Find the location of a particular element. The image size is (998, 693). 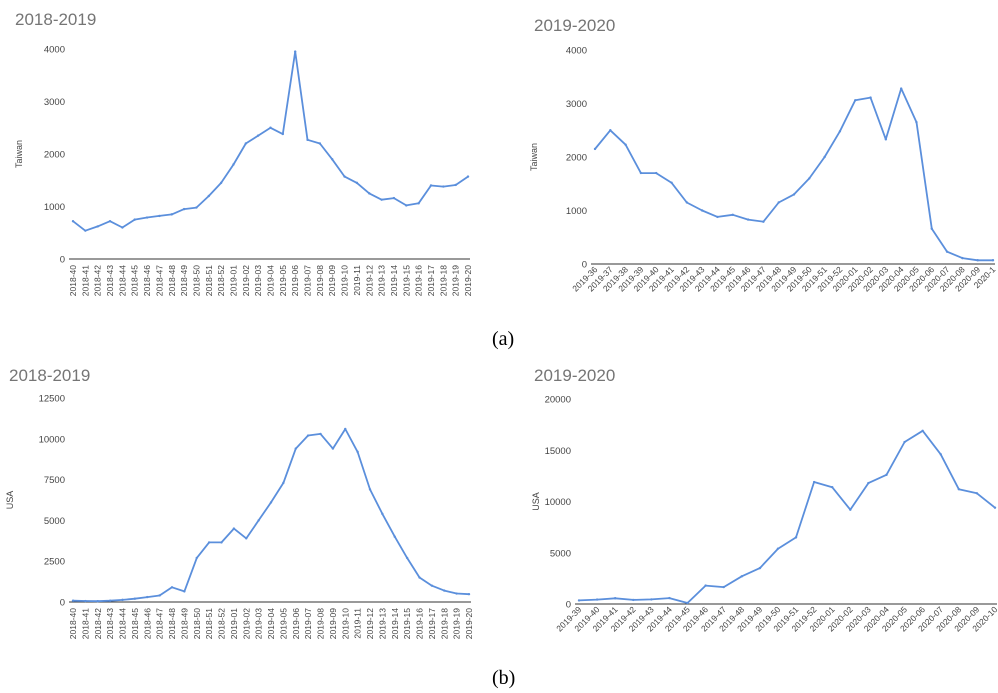

y-tick-label: 3000 is located at coordinates (576, 104).